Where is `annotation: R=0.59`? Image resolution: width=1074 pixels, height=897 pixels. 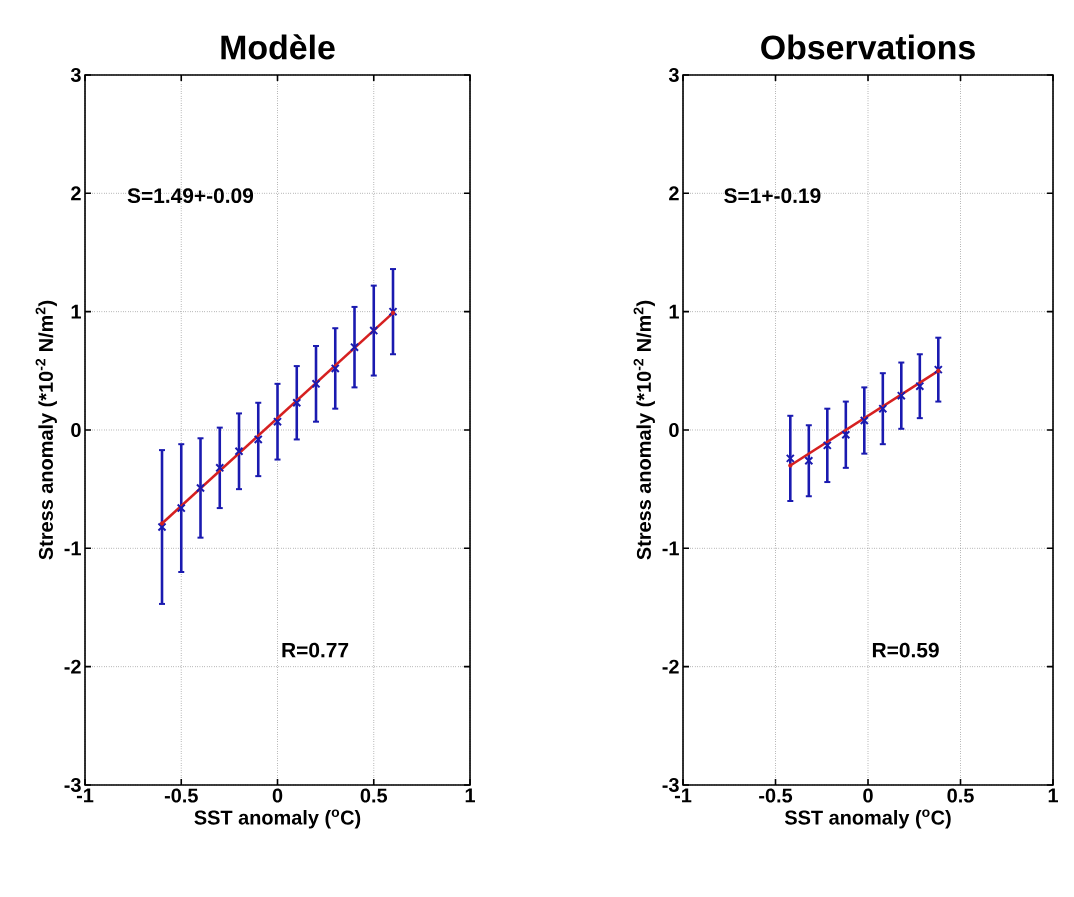
annotation: R=0.59 is located at coordinates (905, 650).